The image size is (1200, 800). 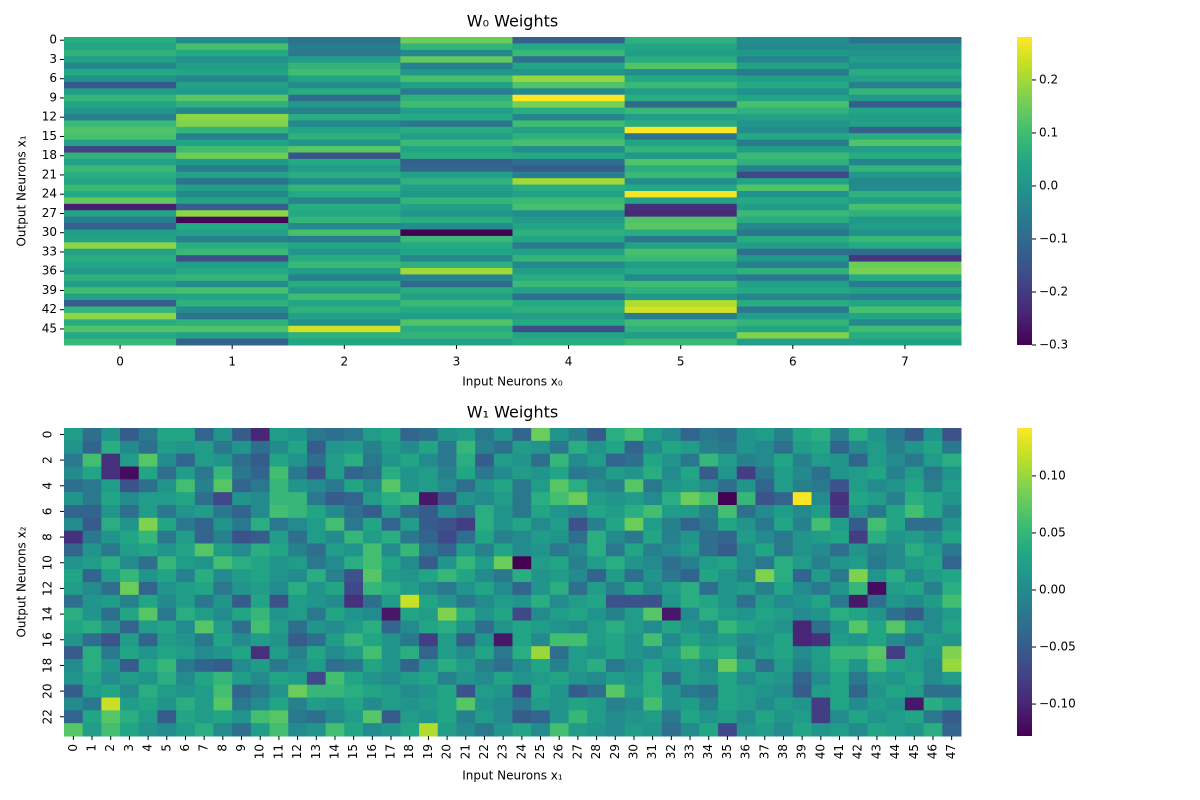 What do you see at coordinates (512, 21) in the screenshot?
I see `chart-title: W₀ Weights` at bounding box center [512, 21].